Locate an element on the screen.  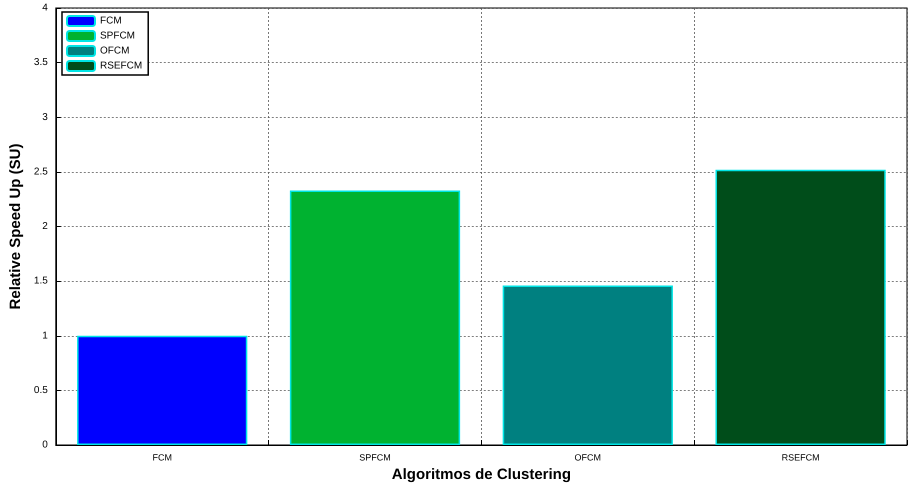
y-tick-label: 2.5 is located at coordinates (41, 172).